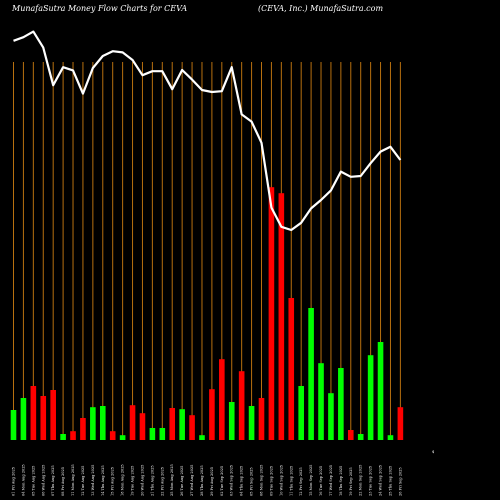  What do you see at coordinates (73, 480) in the screenshot?
I see `x-tick-label: 11 Mon Aug 2025` at bounding box center [73, 480].